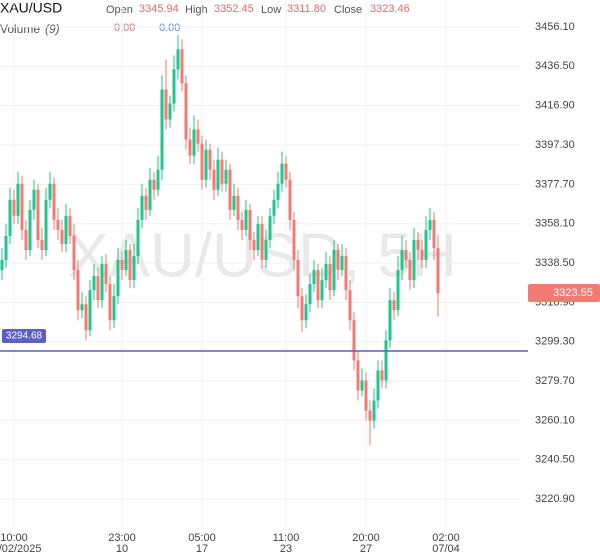  Describe the element at coordinates (348, 10) in the screenshot. I see `close-label: Close` at that location.